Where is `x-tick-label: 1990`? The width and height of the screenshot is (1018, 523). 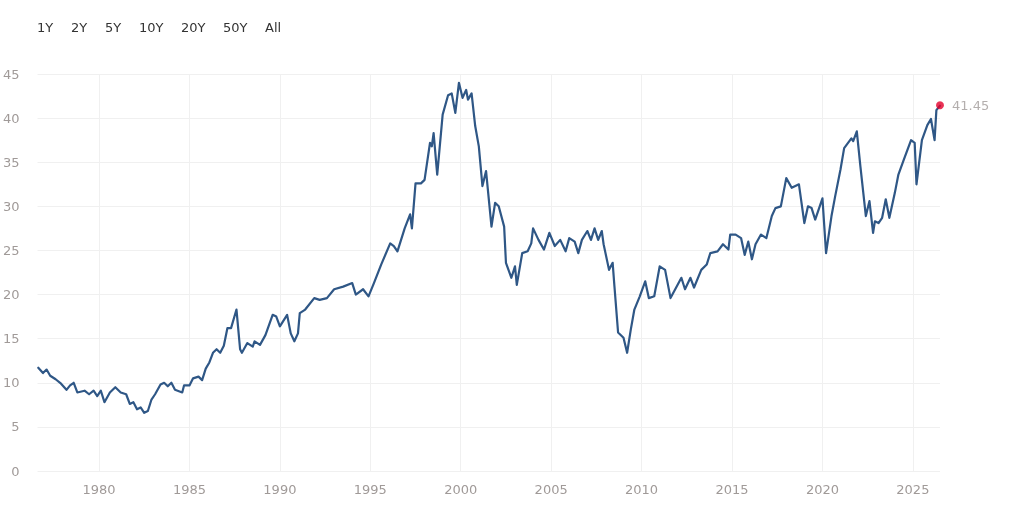 x-tick-label: 1990 is located at coordinates (280, 489).